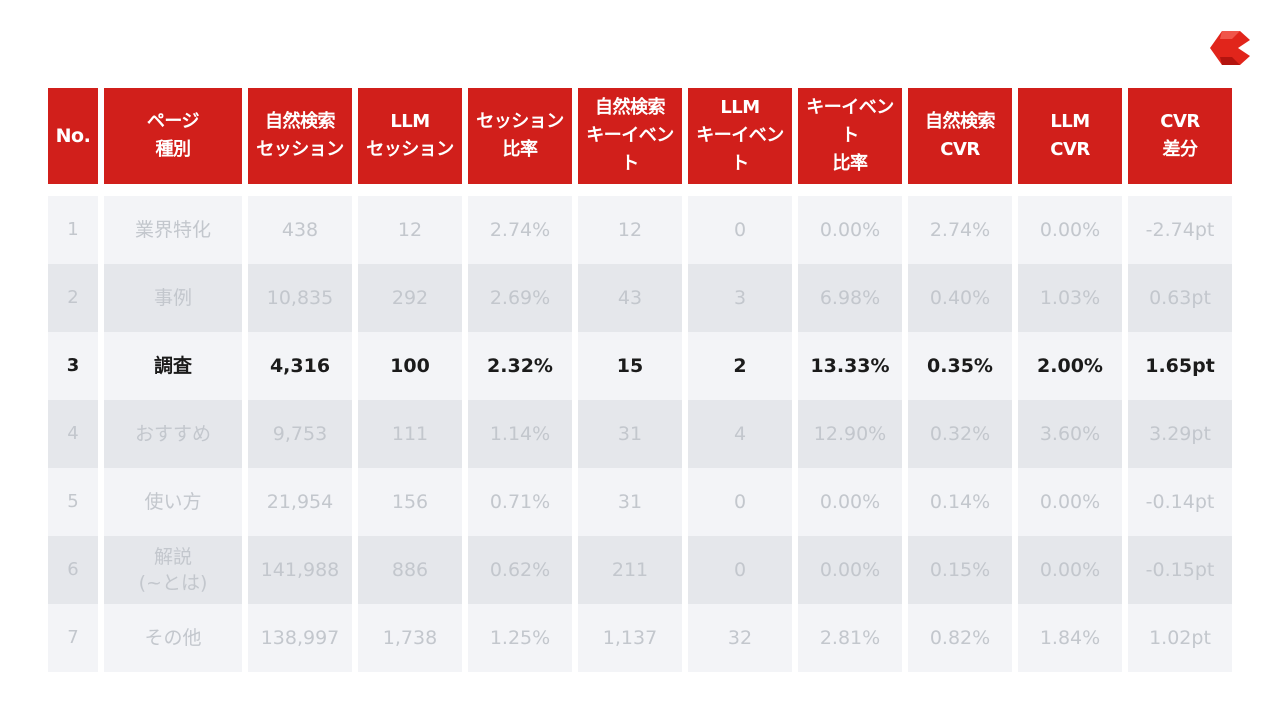  Describe the element at coordinates (73, 502) in the screenshot. I see `table-cell-r5-c0: 5` at that location.